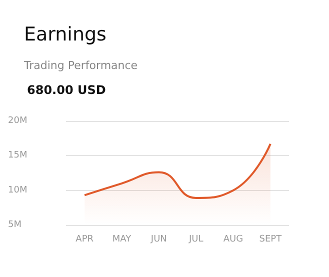  What do you see at coordinates (85, 239) in the screenshot?
I see `x-tick-label: APR` at bounding box center [85, 239].